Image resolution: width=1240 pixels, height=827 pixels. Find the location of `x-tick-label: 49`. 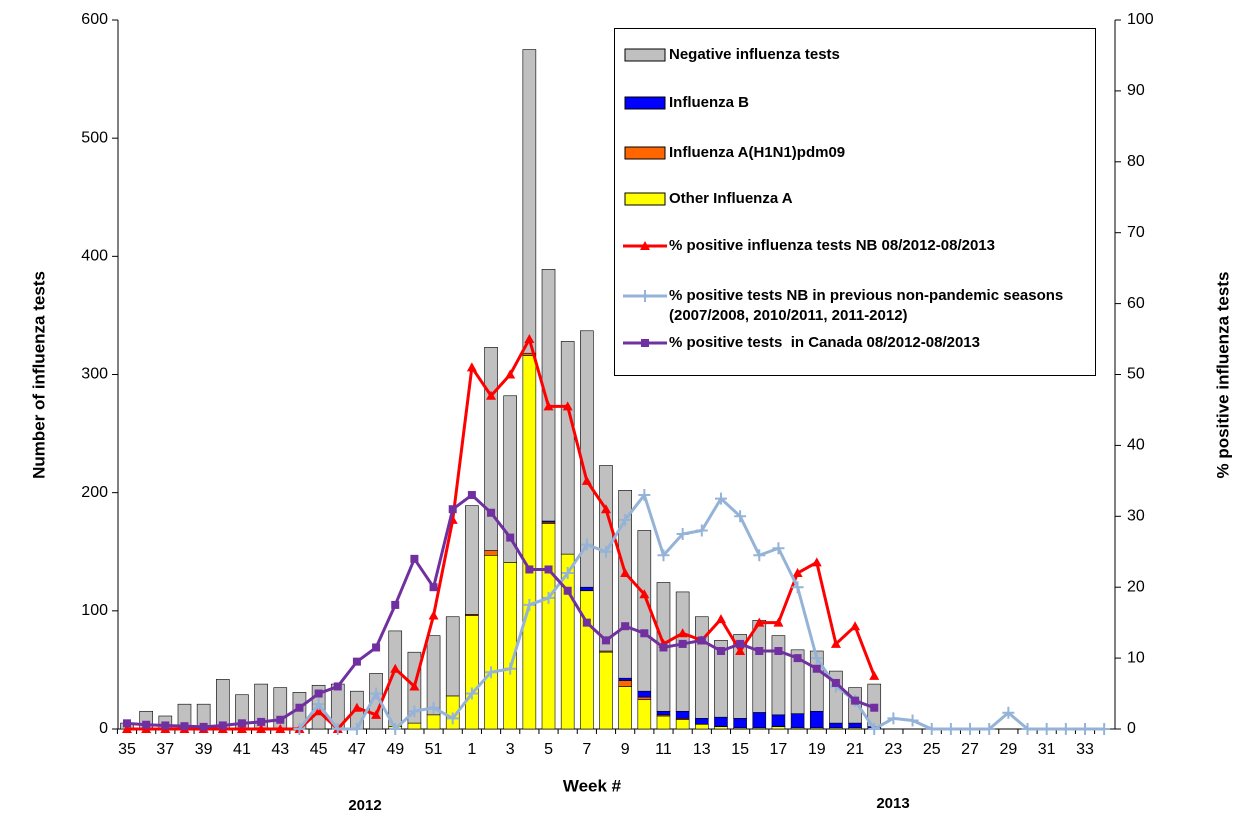

x-tick-label: 49 is located at coordinates (395, 749).